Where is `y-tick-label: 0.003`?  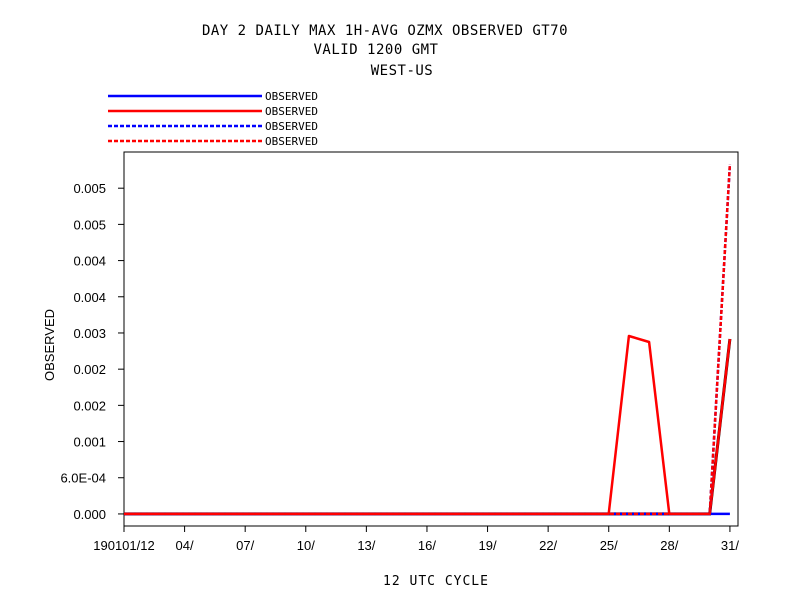 y-tick-label: 0.003 is located at coordinates (89, 333).